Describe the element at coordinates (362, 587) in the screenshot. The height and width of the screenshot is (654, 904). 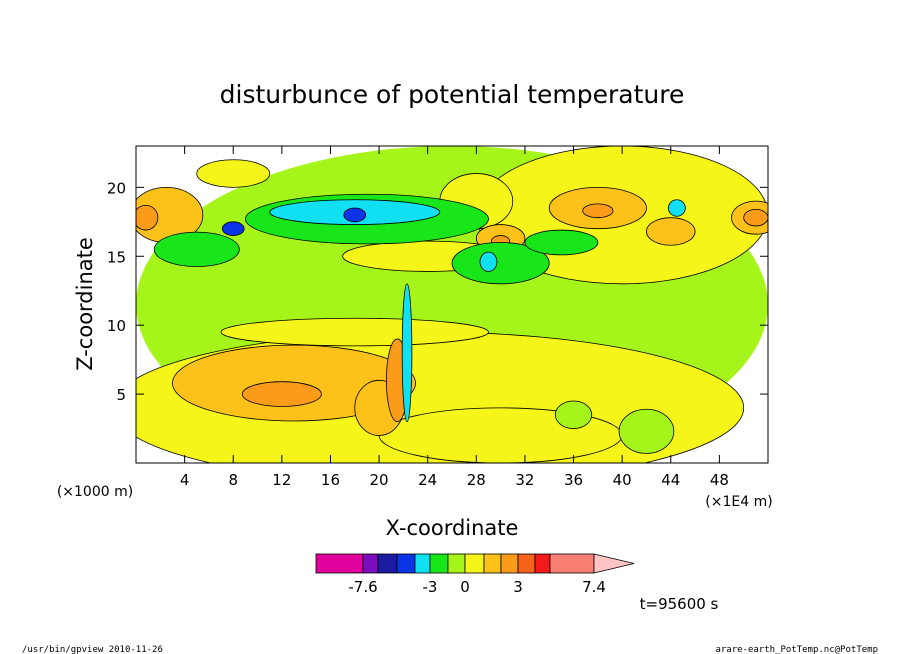
I see `colorbar-tick-label: -7.6` at that location.